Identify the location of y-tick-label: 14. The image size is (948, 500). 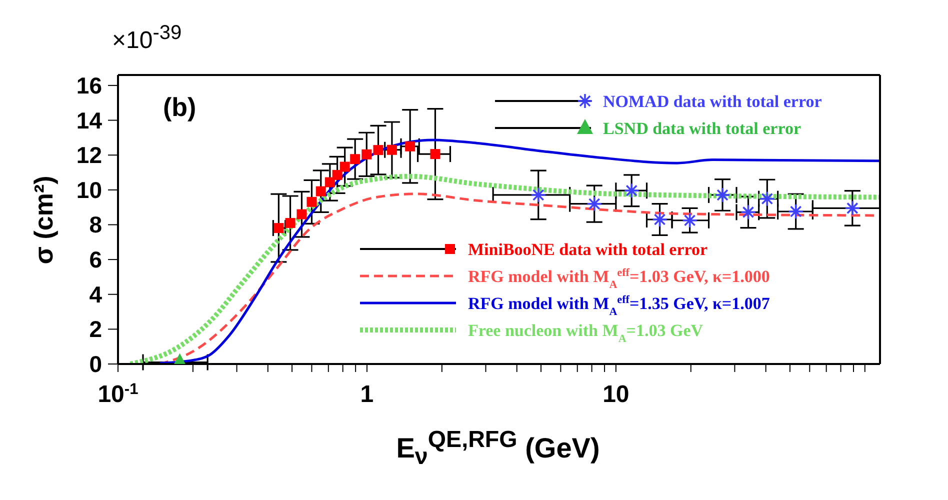
(89, 120).